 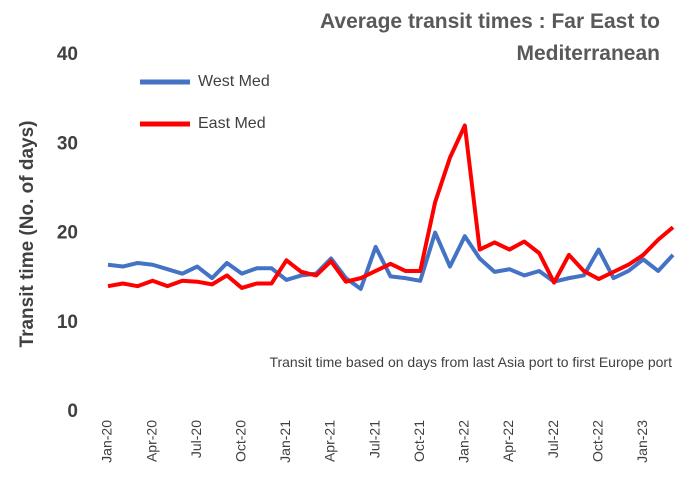 What do you see at coordinates (234, 81) in the screenshot?
I see `legend-label: West Med` at bounding box center [234, 81].